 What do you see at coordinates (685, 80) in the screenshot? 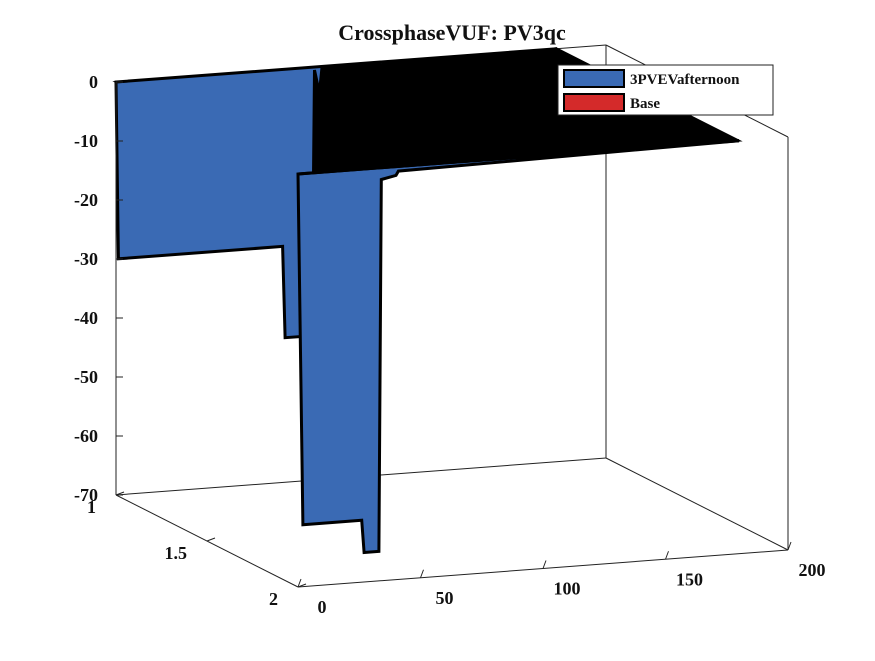
I see `legend-label-3pvevafternoon: 3PVEVafternoon` at bounding box center [685, 80].